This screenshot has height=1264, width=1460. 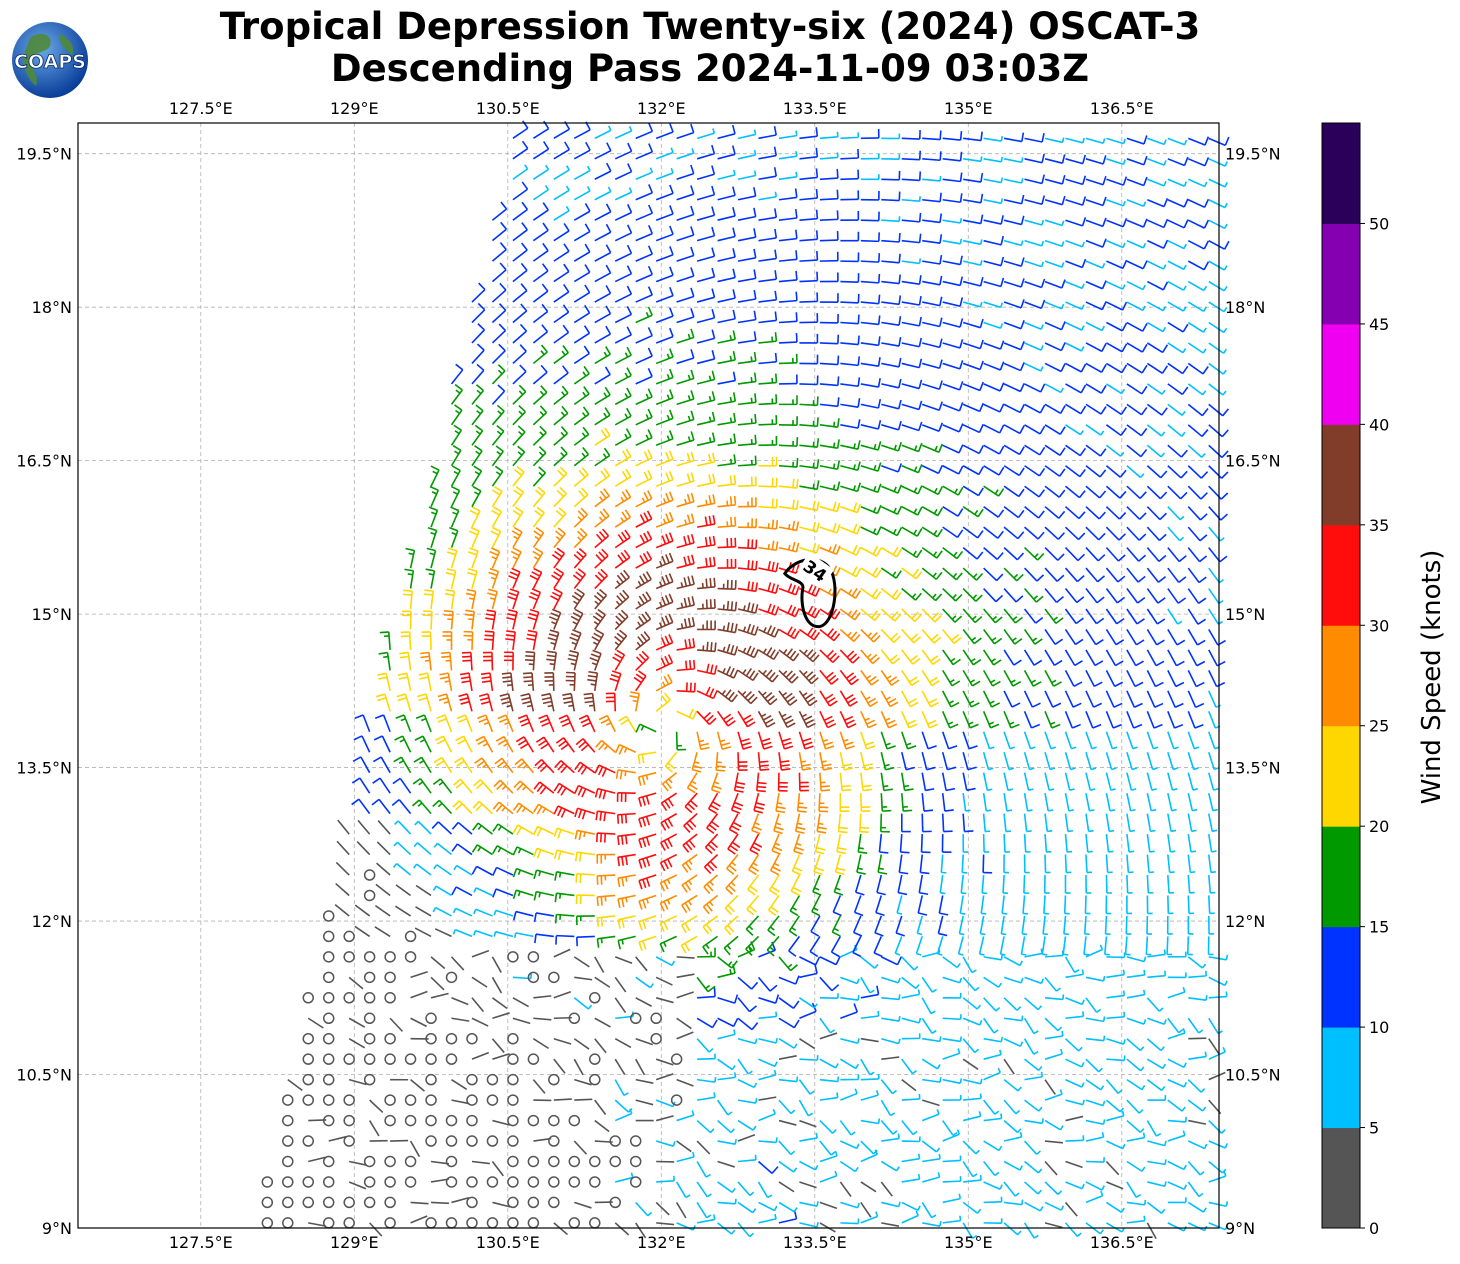 I want to click on colorbar-tick-label: 30, so click(x=1379, y=625).